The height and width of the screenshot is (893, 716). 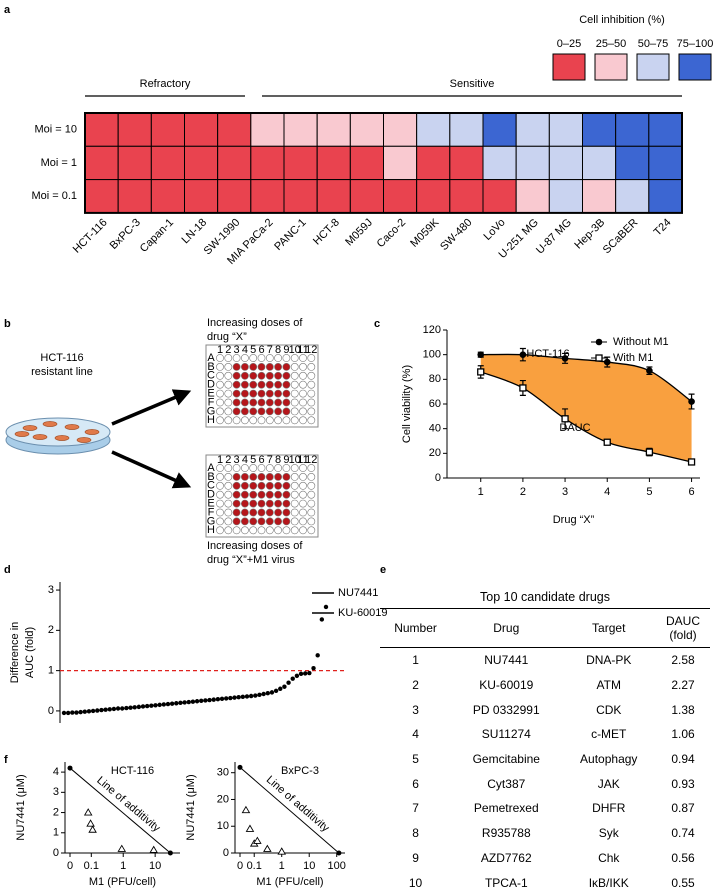 What do you see at coordinates (599, 358) in the screenshot?
I see `legend-marker` at bounding box center [599, 358].